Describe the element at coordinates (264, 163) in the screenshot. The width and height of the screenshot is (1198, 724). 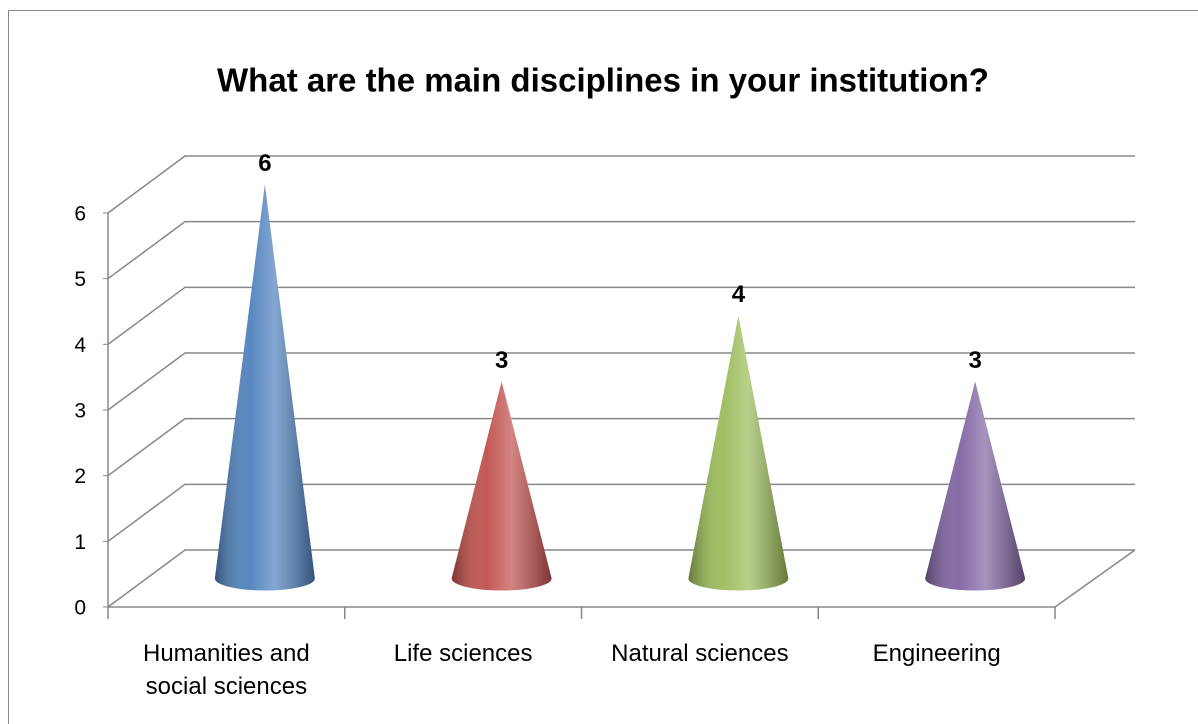
I see `data-label: 6` at that location.